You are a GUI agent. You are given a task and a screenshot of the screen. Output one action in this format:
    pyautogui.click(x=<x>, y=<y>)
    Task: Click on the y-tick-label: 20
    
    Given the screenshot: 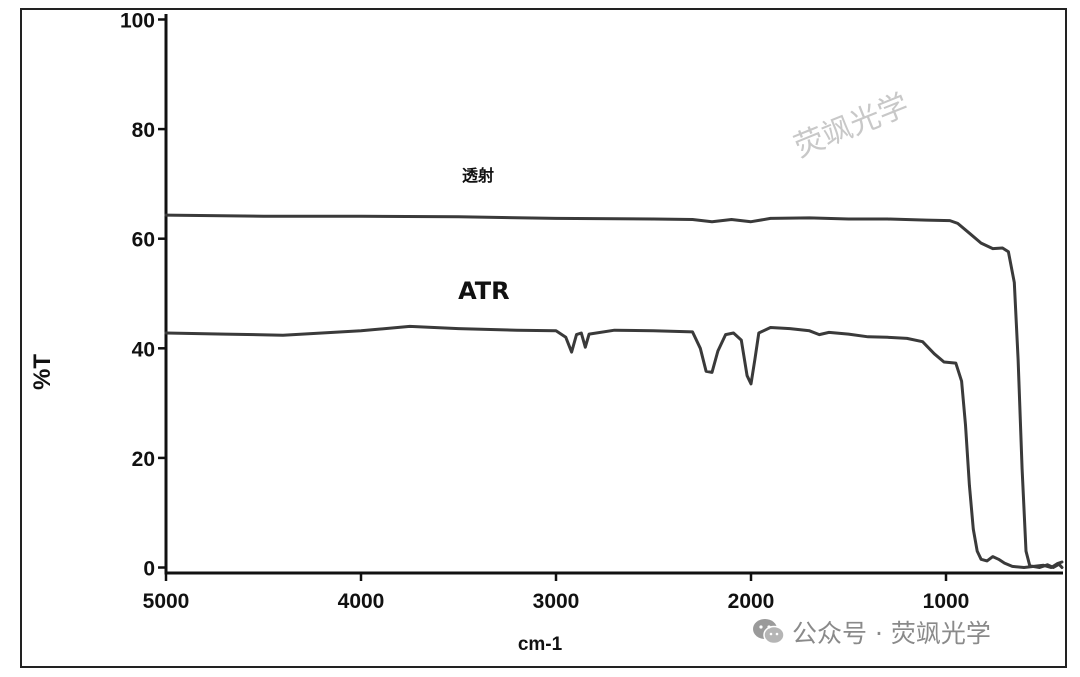 What is the action you would take?
    pyautogui.click(x=143, y=459)
    